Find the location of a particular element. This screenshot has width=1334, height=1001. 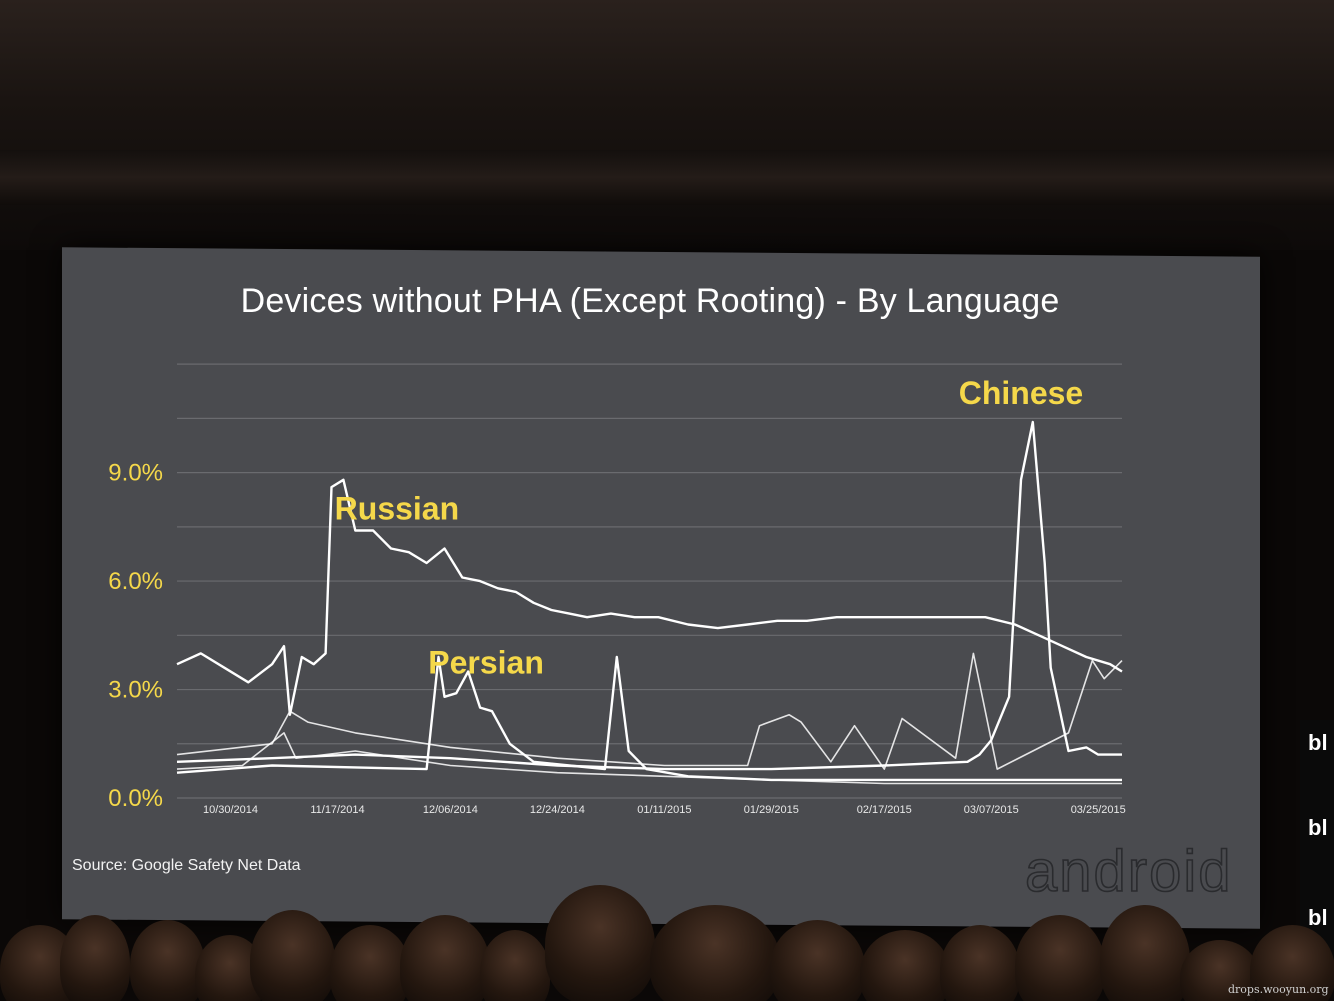

series-line-persian is located at coordinates (649, 718).